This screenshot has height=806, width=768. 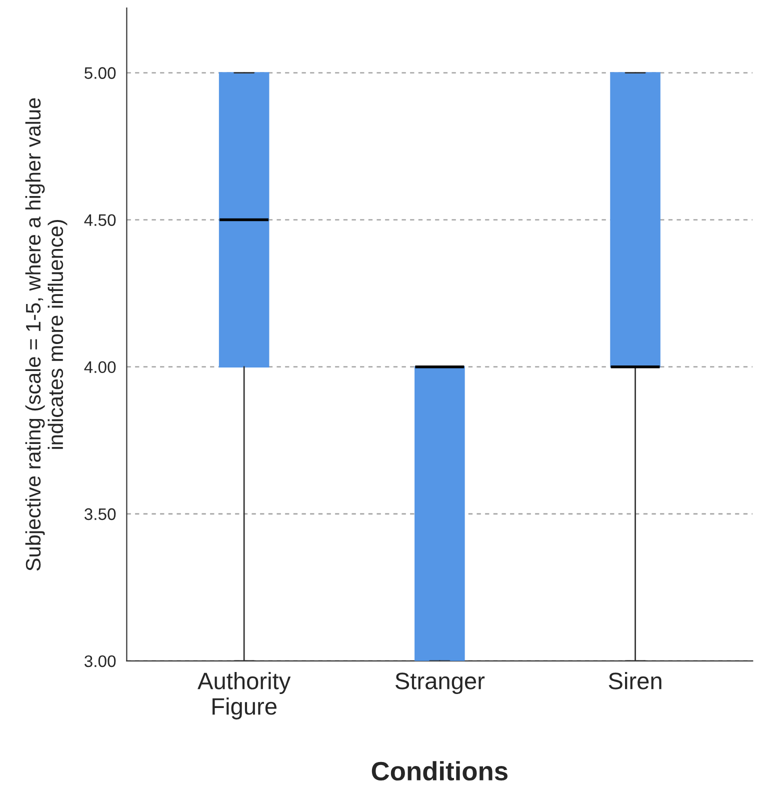 What do you see at coordinates (100, 514) in the screenshot?
I see `y-tick-label: 3.50` at bounding box center [100, 514].